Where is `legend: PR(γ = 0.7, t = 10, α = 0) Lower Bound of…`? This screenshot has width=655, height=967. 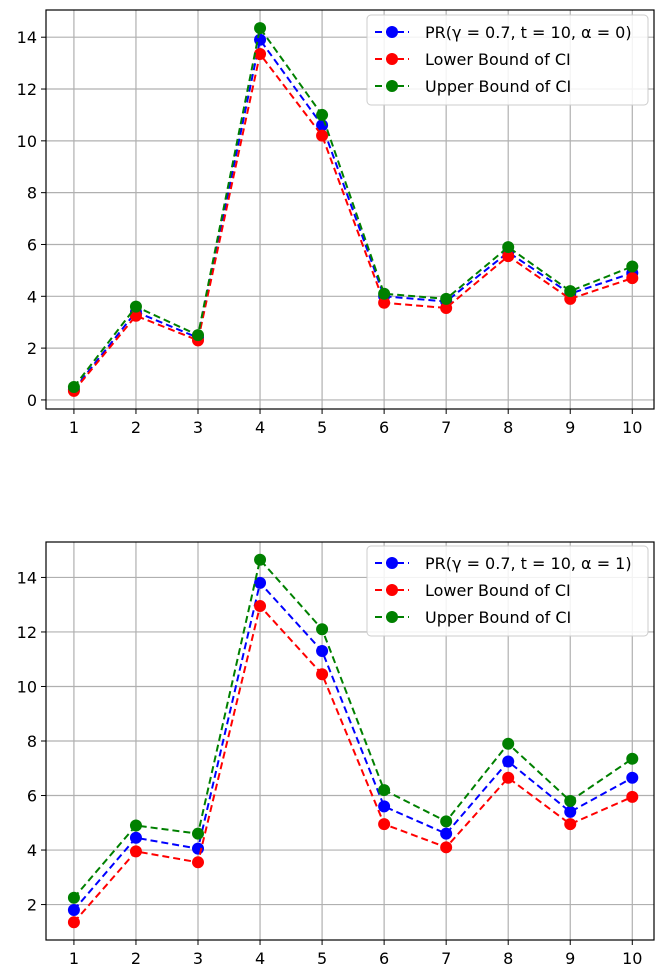 legend: PR(γ = 0.7, t = 10, α = 0) Lower Bound of… is located at coordinates (507, 60).